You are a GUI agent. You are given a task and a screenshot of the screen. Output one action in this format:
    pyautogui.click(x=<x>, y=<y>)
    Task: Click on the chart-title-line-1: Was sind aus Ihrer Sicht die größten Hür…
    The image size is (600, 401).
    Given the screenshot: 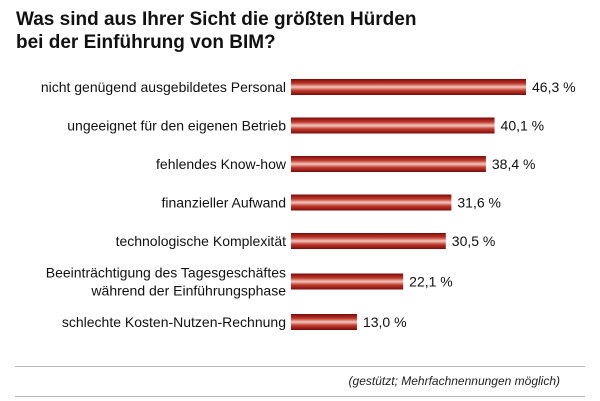 What is the action you would take?
    pyautogui.click(x=216, y=19)
    